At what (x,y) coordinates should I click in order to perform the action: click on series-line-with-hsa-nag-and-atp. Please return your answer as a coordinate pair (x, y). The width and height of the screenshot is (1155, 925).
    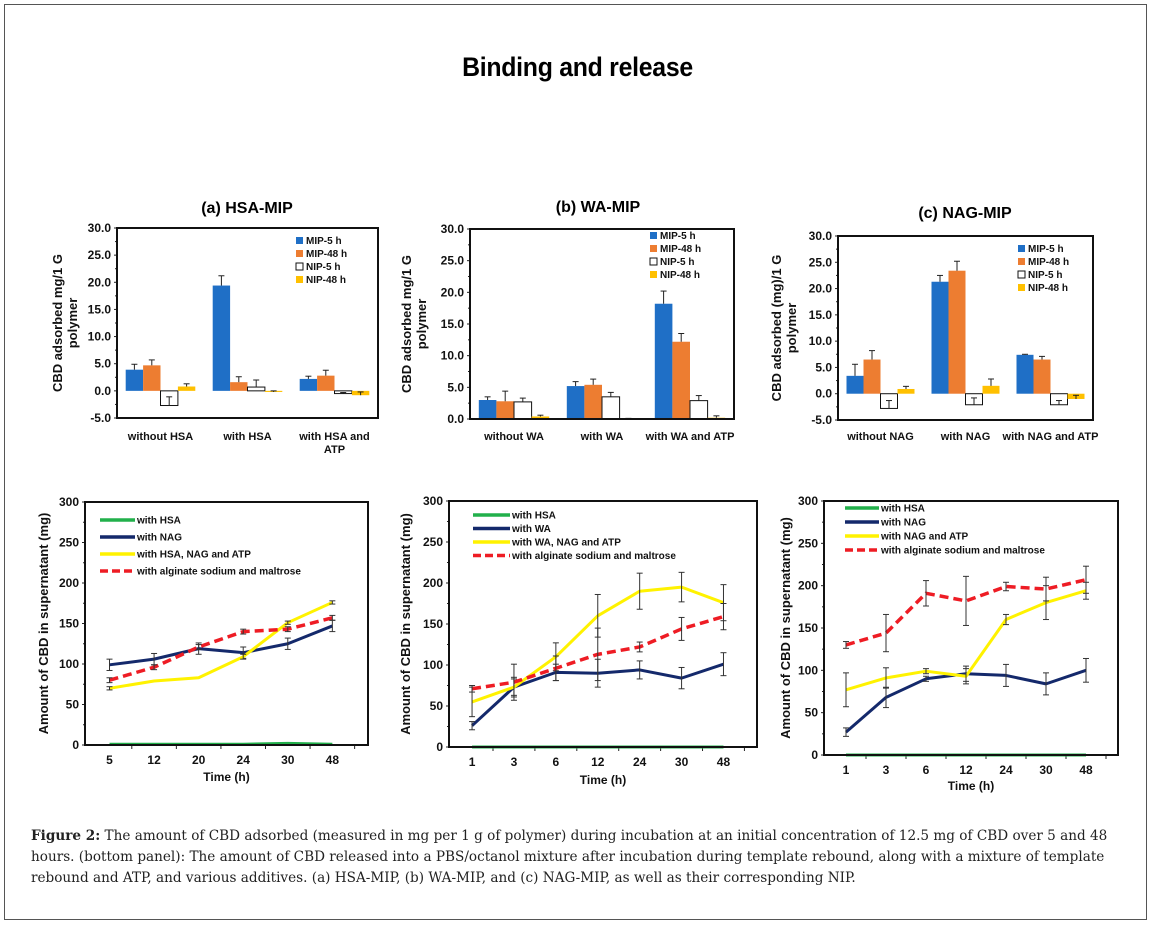
    Looking at the image, I should click on (221, 645).